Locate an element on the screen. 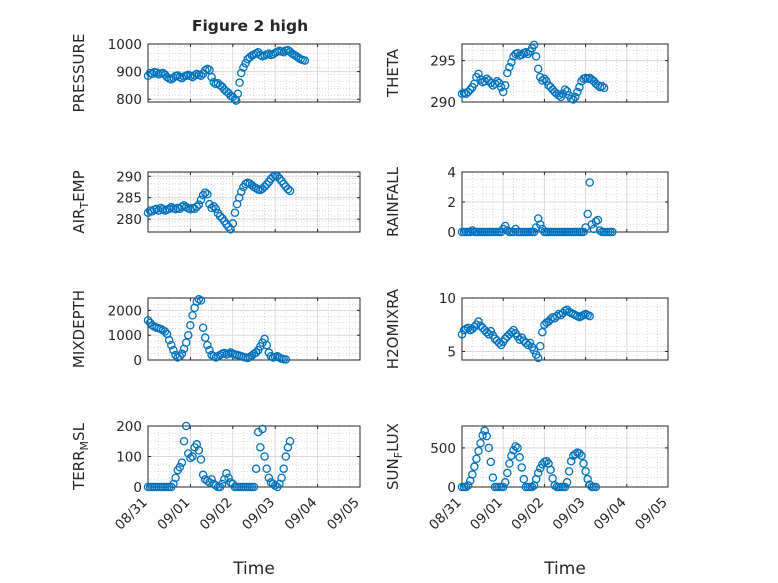  subplot-6: 5 10 H2OMIXRA is located at coordinates (526, 328).